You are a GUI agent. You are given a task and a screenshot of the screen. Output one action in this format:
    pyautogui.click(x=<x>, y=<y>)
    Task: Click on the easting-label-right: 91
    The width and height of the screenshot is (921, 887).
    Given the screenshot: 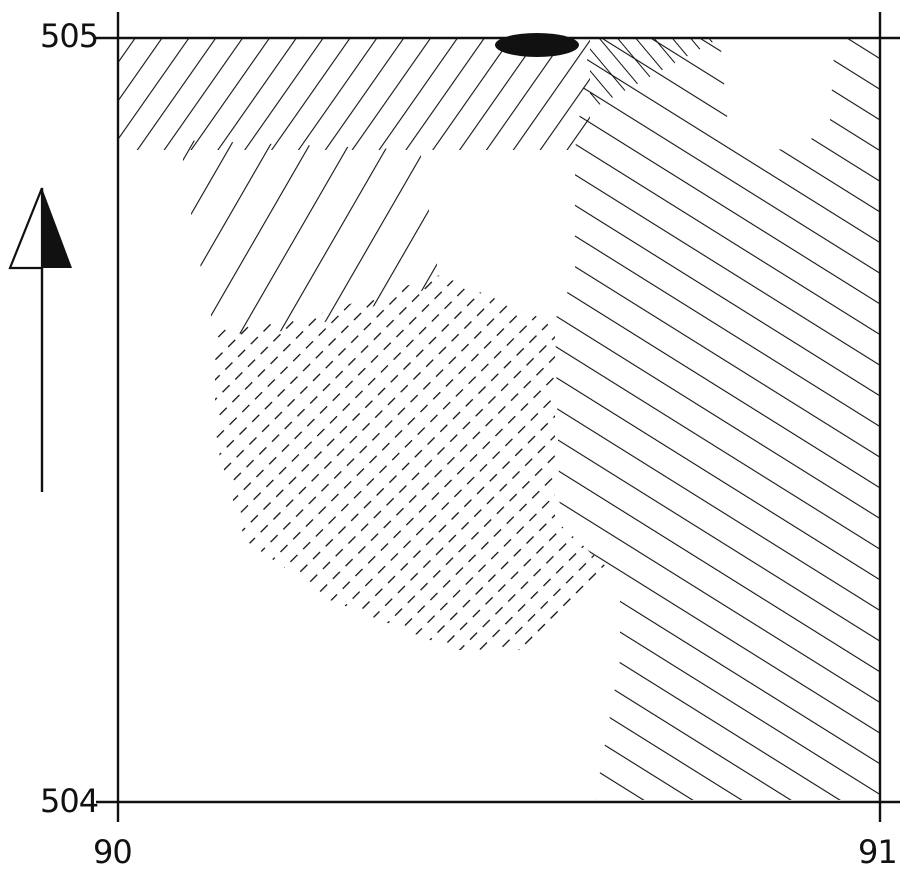 What is the action you would take?
    pyautogui.click(x=878, y=852)
    